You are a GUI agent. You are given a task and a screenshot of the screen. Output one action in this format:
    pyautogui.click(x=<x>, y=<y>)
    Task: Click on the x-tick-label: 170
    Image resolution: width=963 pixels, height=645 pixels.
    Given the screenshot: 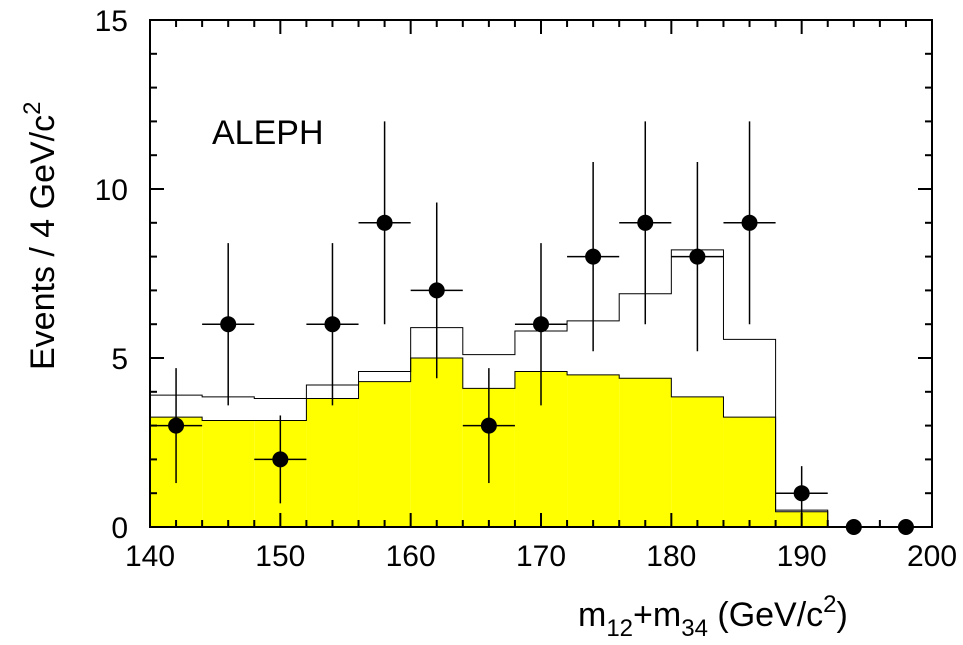 What is the action you would take?
    pyautogui.click(x=541, y=556)
    